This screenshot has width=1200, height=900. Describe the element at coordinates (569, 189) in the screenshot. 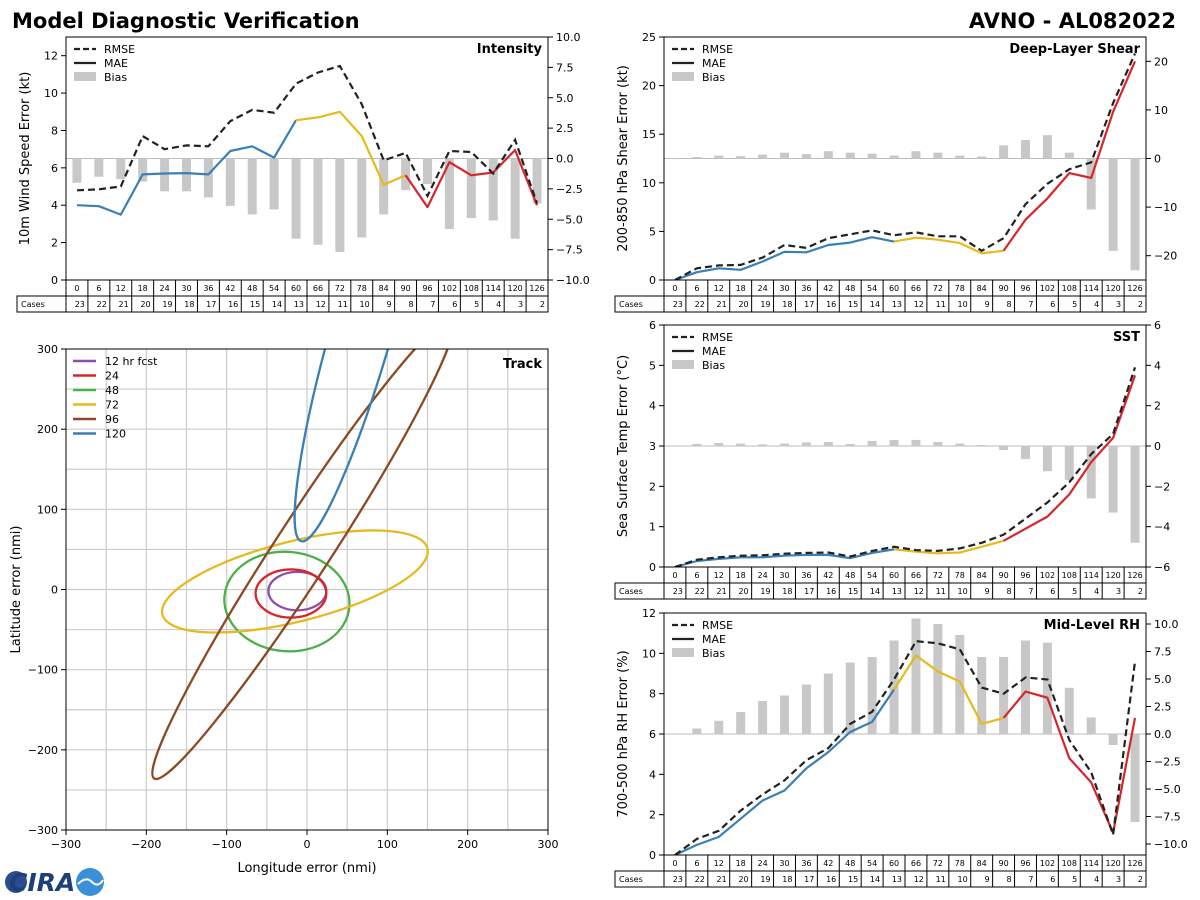

I see `y2-tick-label: −2.5` at that location.